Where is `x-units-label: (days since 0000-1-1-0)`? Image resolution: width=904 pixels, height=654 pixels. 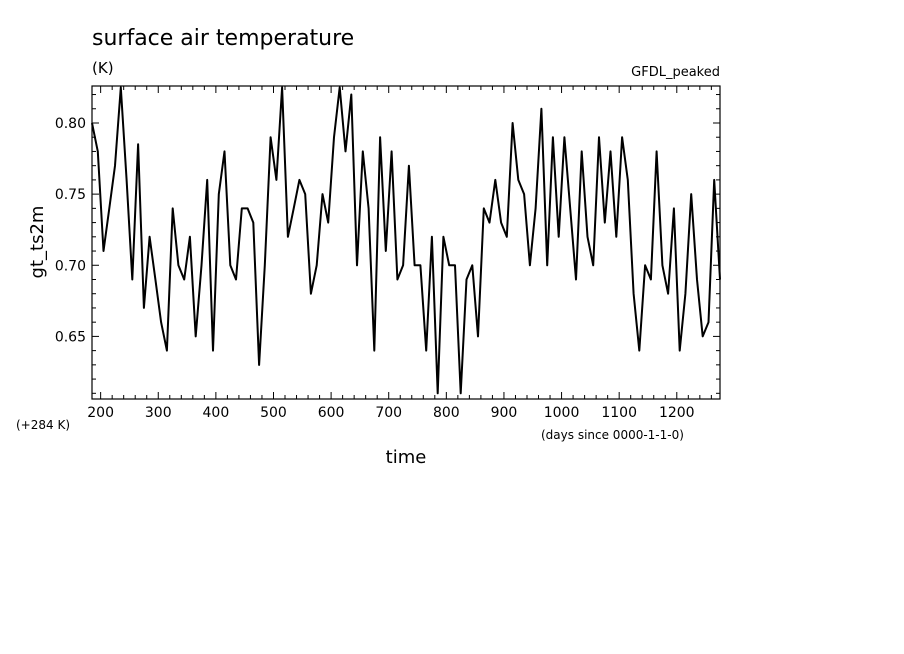 x-units-label: (days since 0000-1-1-0) is located at coordinates (612, 435).